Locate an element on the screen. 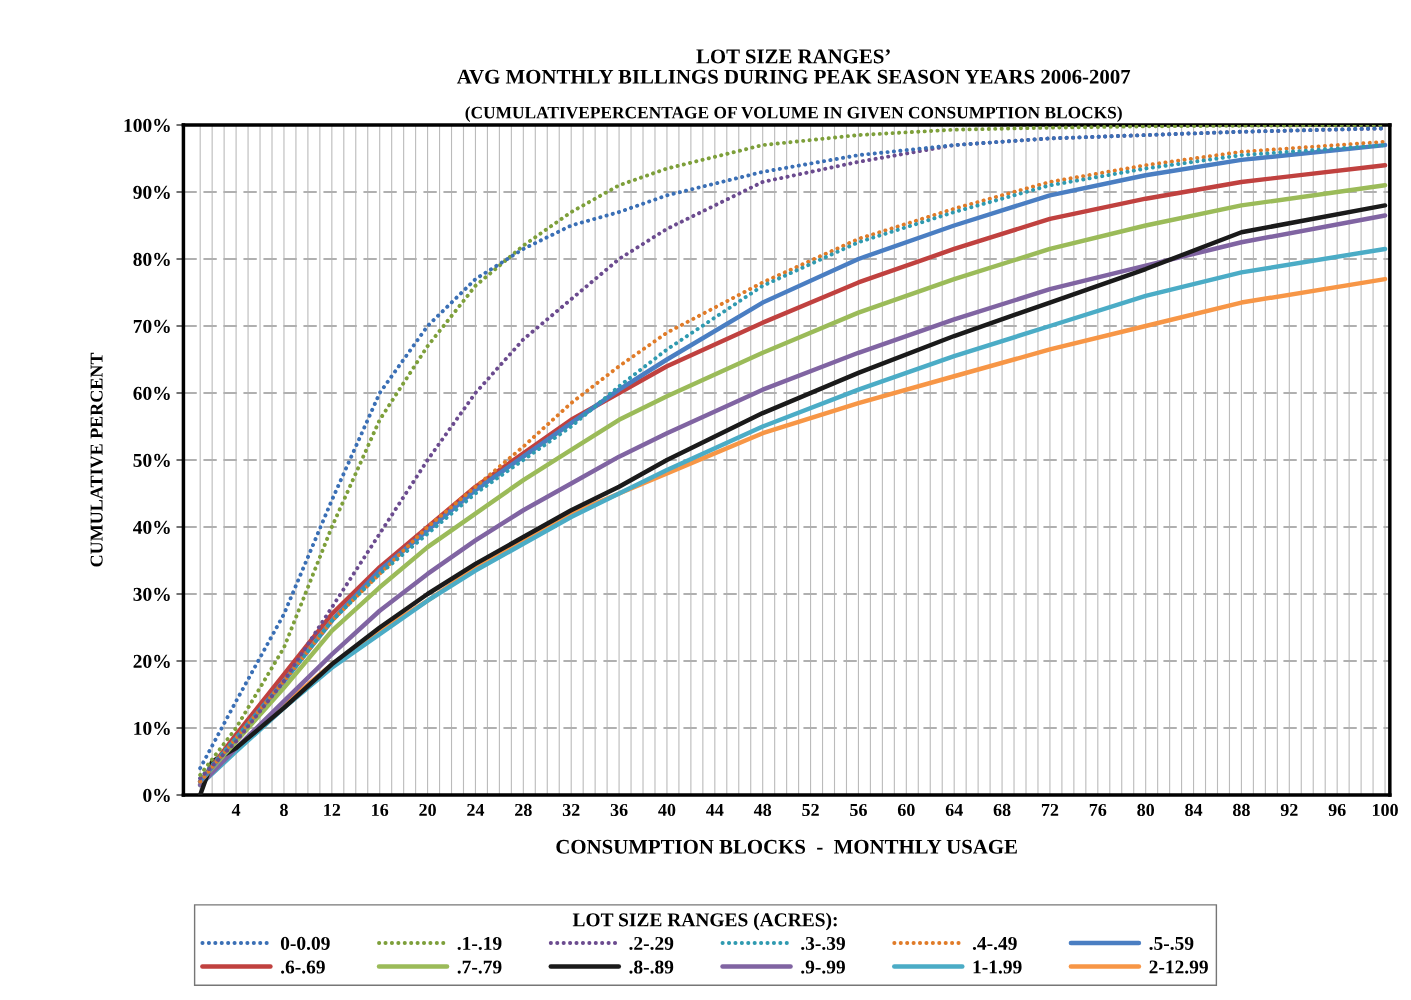  y-tick-label: 50% is located at coordinates (151, 460).